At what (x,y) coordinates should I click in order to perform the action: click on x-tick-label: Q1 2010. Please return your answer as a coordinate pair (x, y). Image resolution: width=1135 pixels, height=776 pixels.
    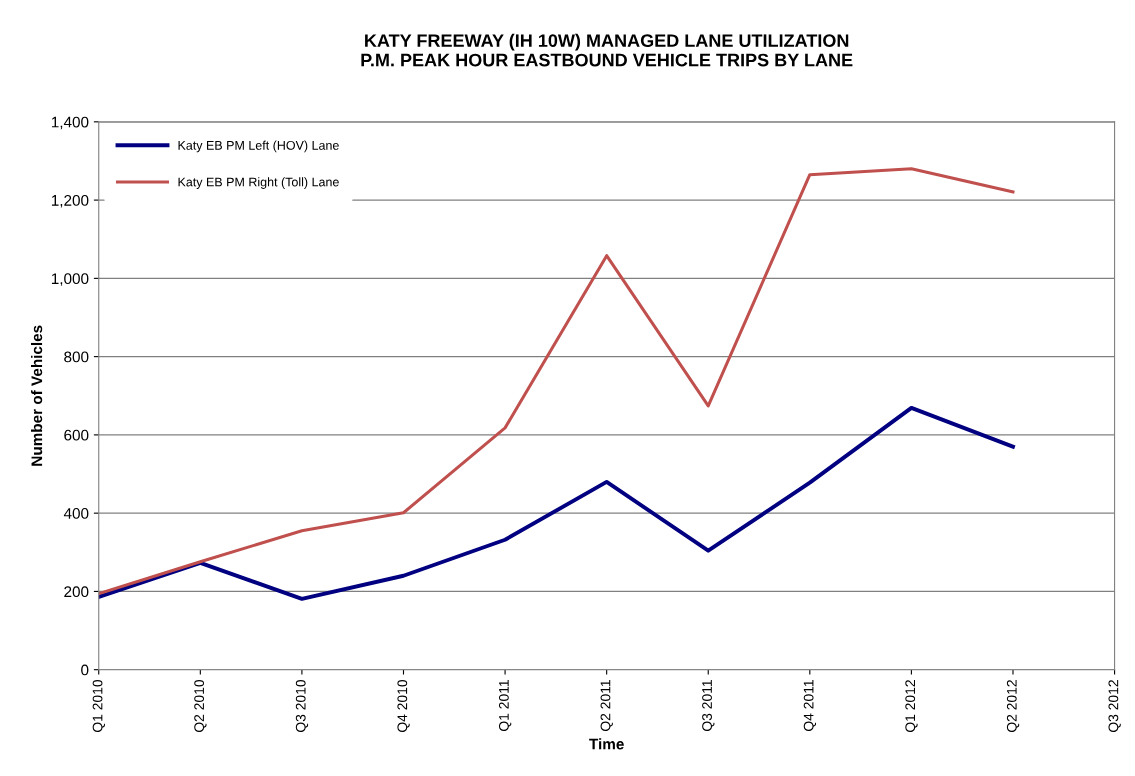
    Looking at the image, I should click on (98, 706).